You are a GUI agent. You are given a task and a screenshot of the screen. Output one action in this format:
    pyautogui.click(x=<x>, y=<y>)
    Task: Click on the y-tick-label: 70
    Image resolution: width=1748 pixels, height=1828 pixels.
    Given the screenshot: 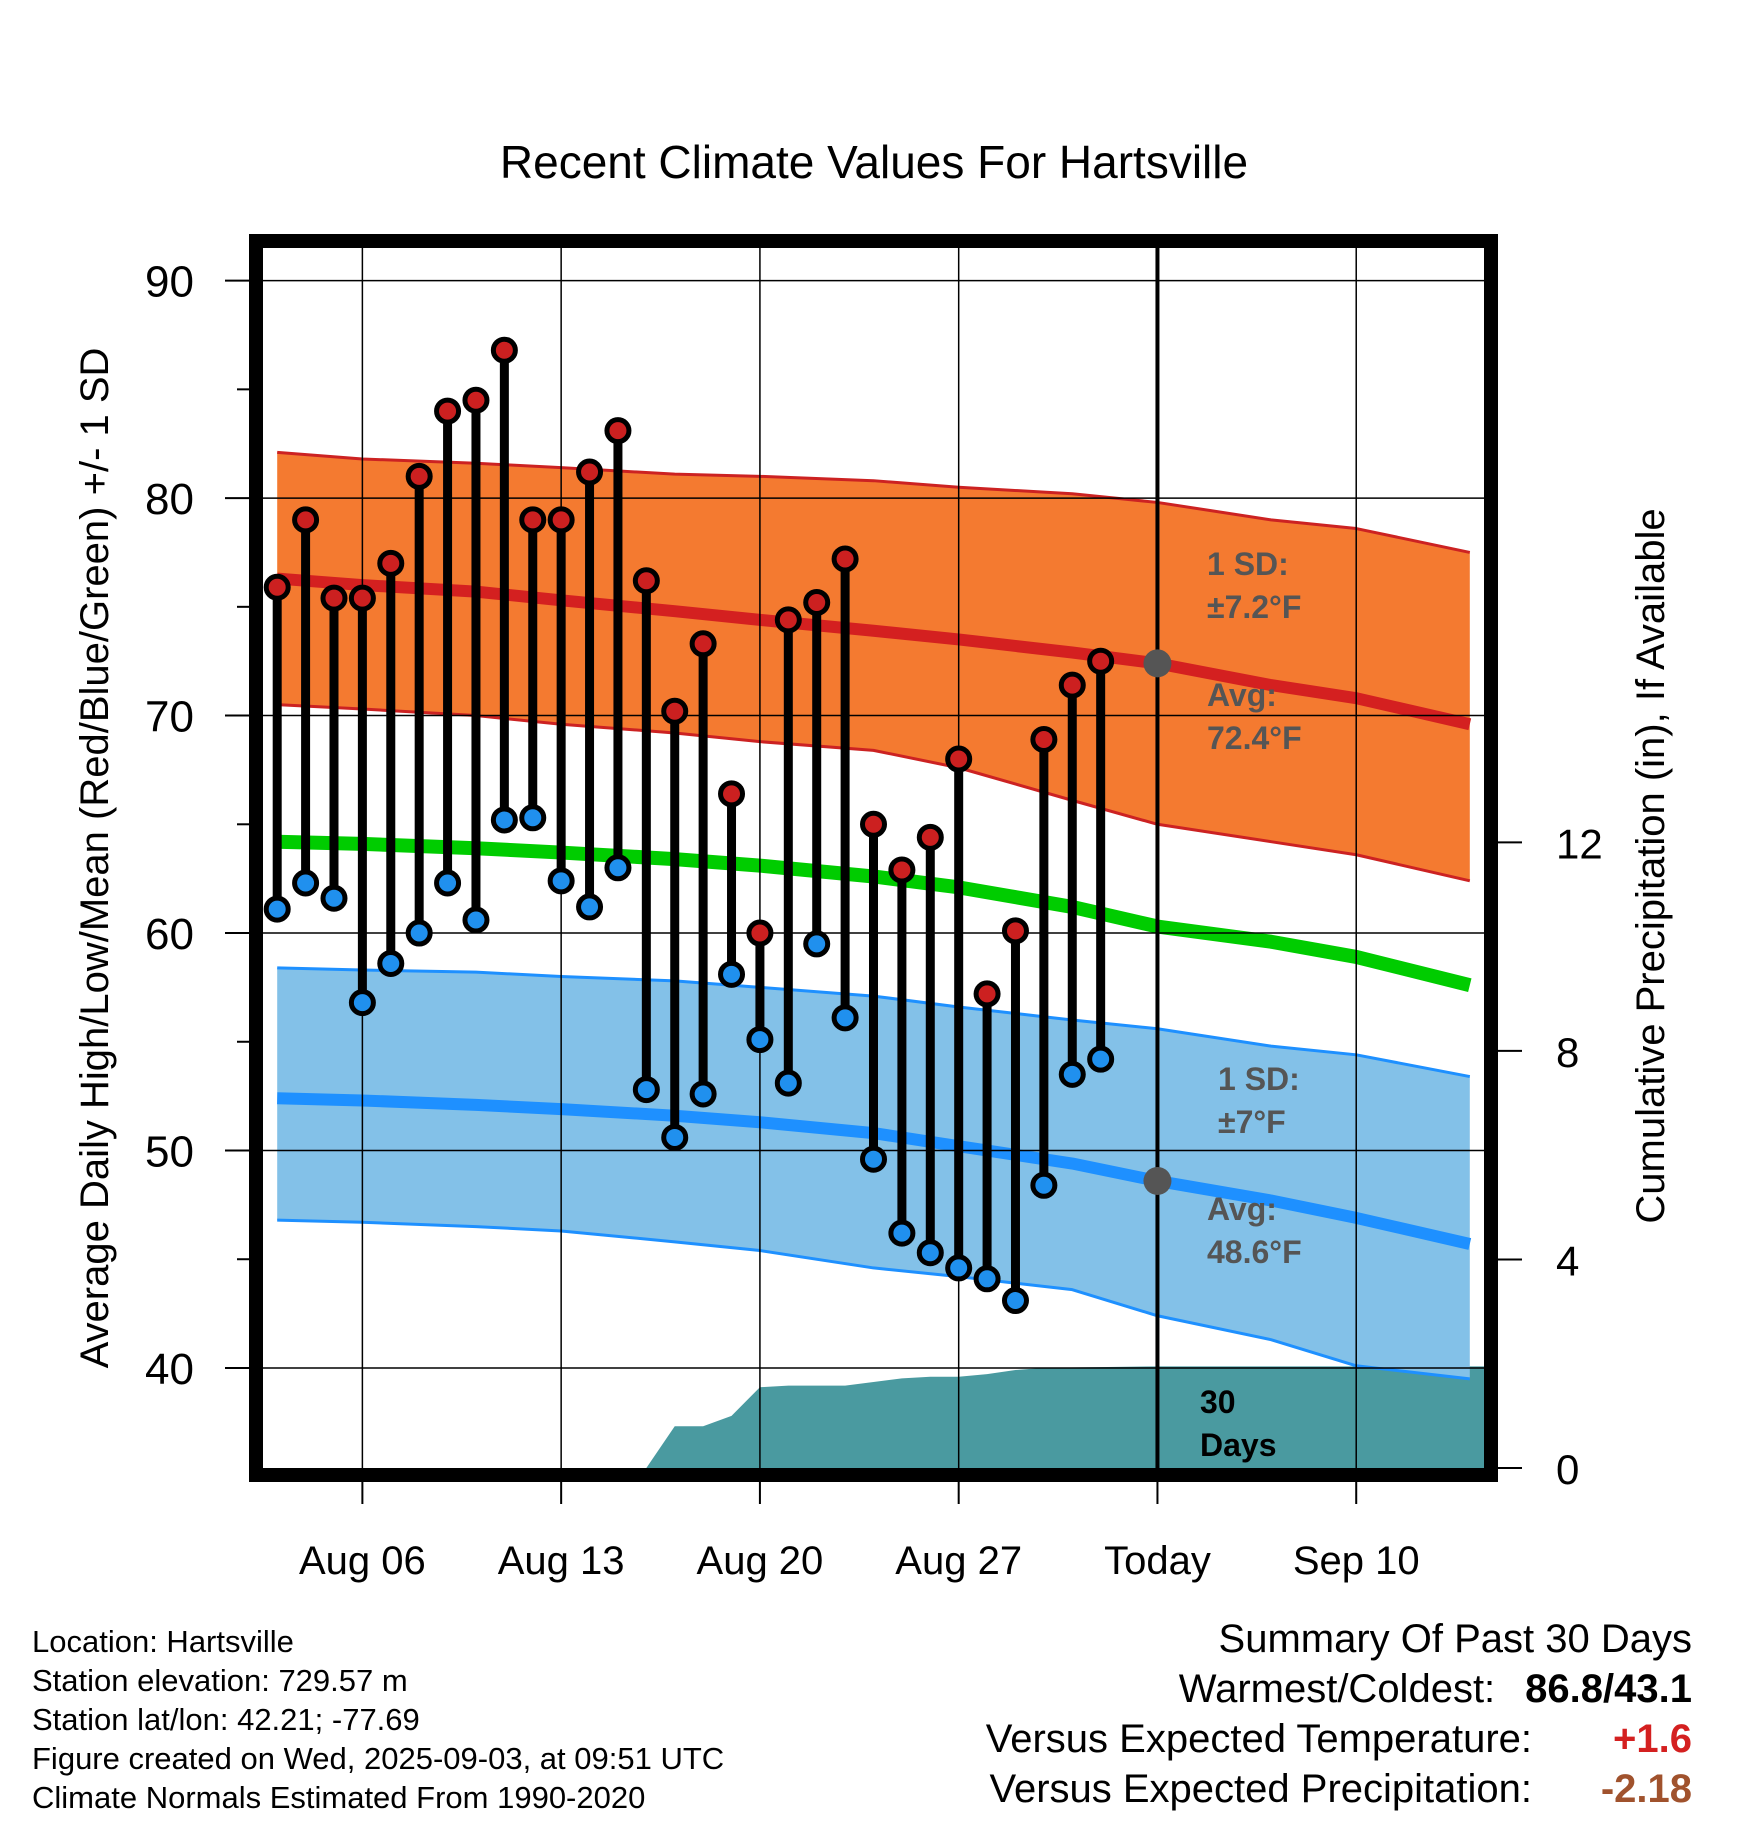 What is the action you would take?
    pyautogui.click(x=169, y=717)
    